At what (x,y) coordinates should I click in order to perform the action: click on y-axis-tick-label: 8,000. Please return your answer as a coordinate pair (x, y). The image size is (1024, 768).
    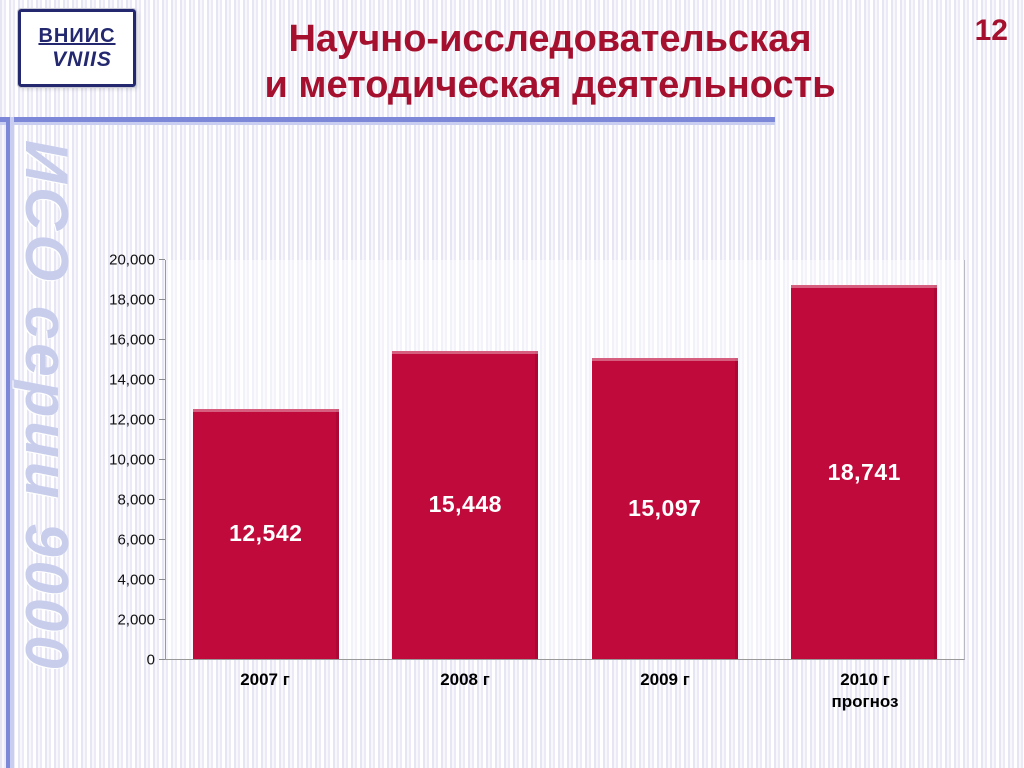
    Looking at the image, I should click on (136, 500).